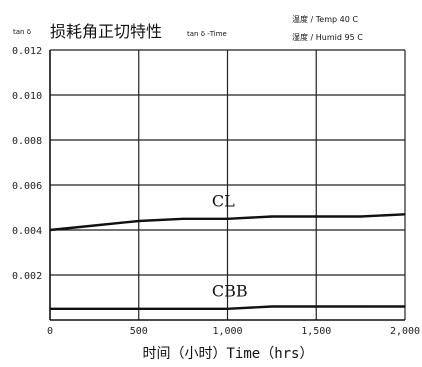 The width and height of the screenshot is (422, 367). I want to click on title-prefix: tan δ, so click(22, 32).